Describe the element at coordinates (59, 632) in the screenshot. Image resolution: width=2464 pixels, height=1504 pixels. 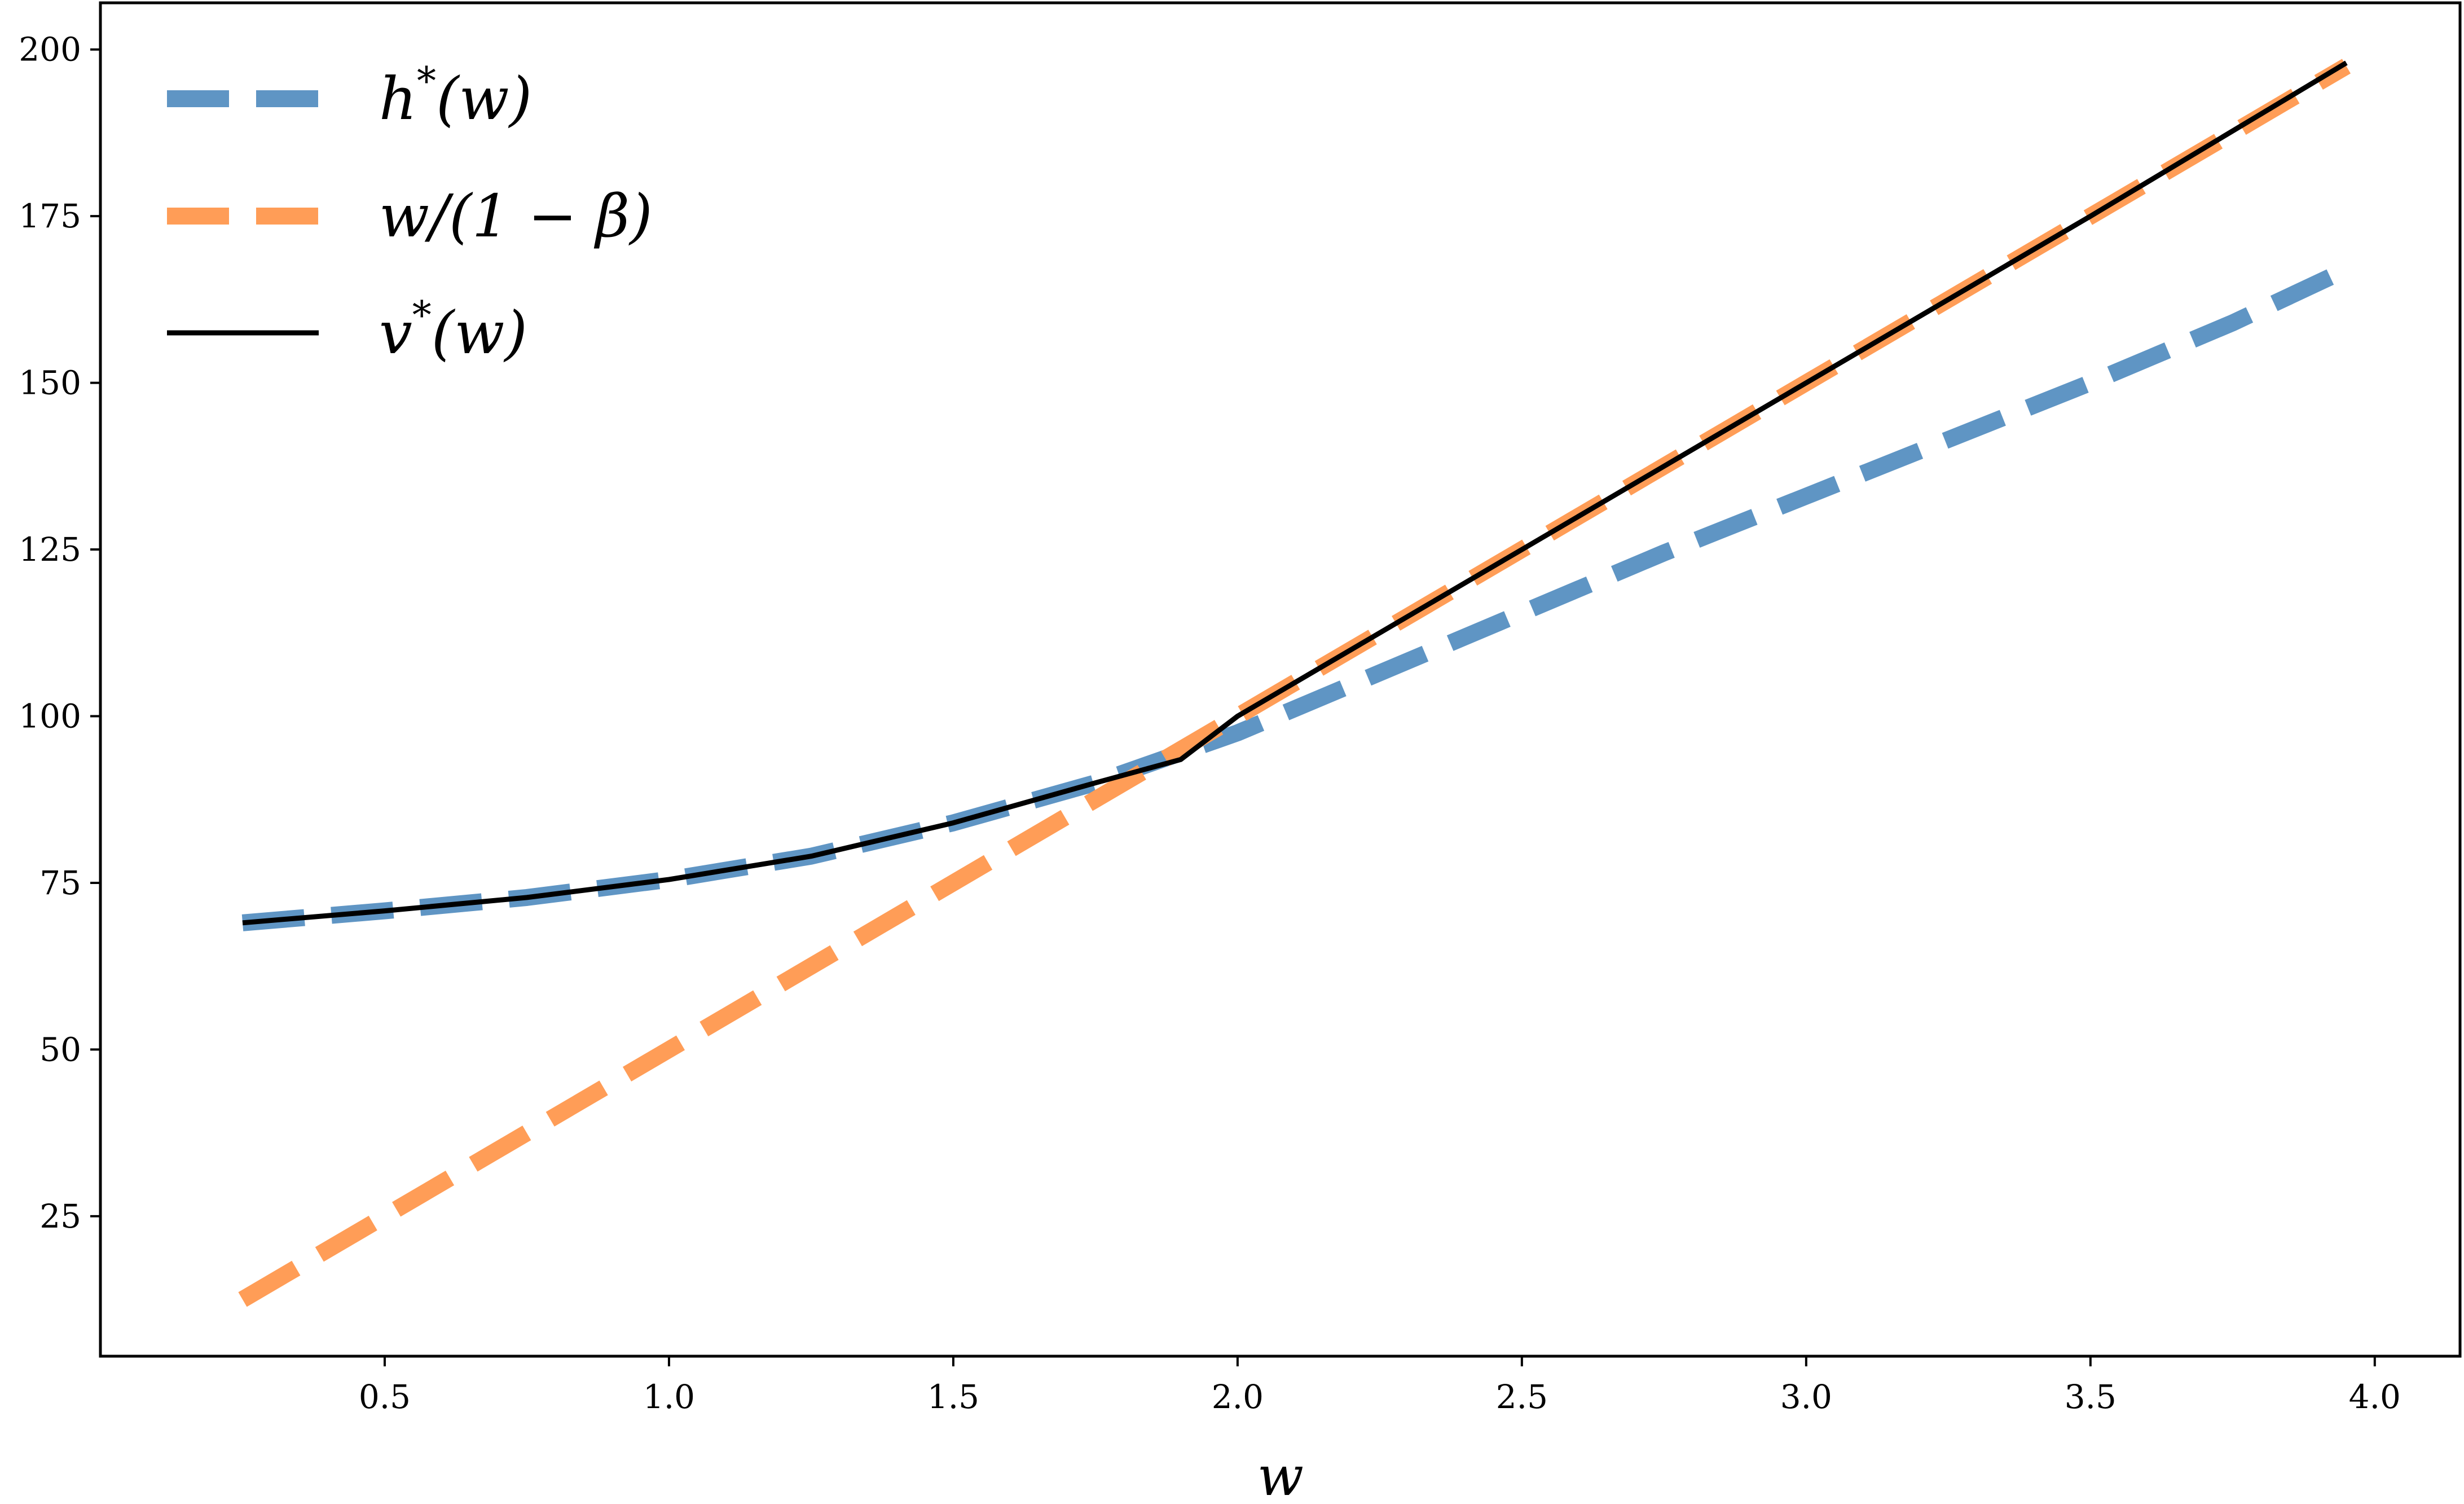
I see `y-axis: 25 50 75 100 125 150 175 200` at that location.